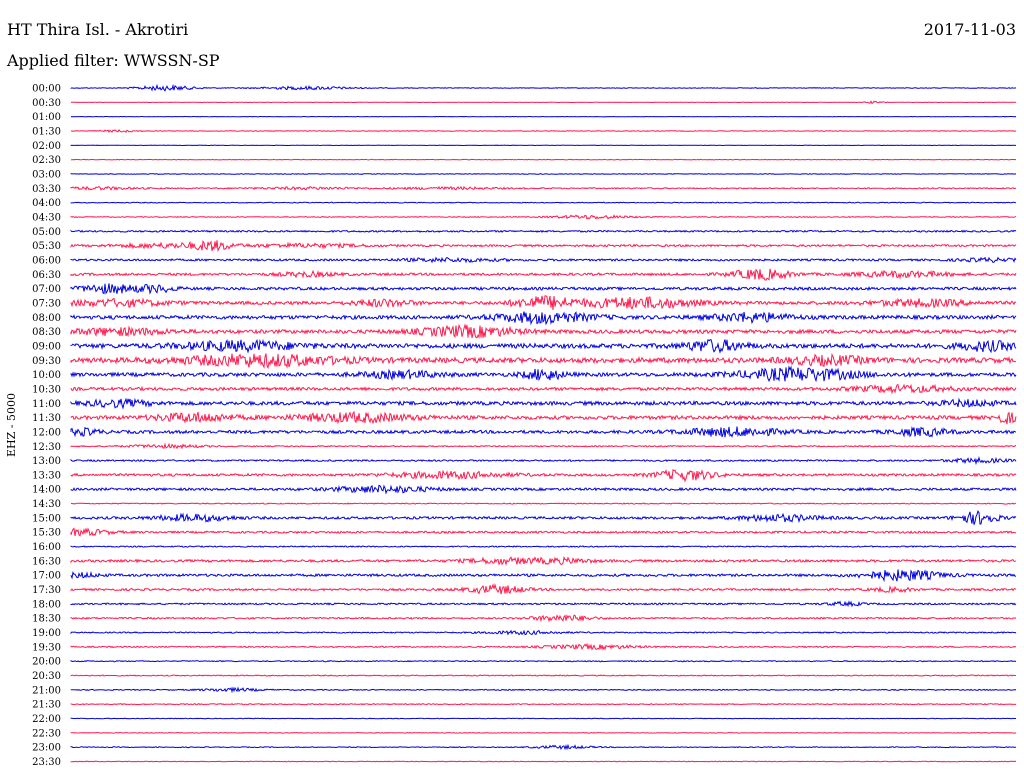  Describe the element at coordinates (46, 619) in the screenshot. I see `time-label: 18:30` at that location.